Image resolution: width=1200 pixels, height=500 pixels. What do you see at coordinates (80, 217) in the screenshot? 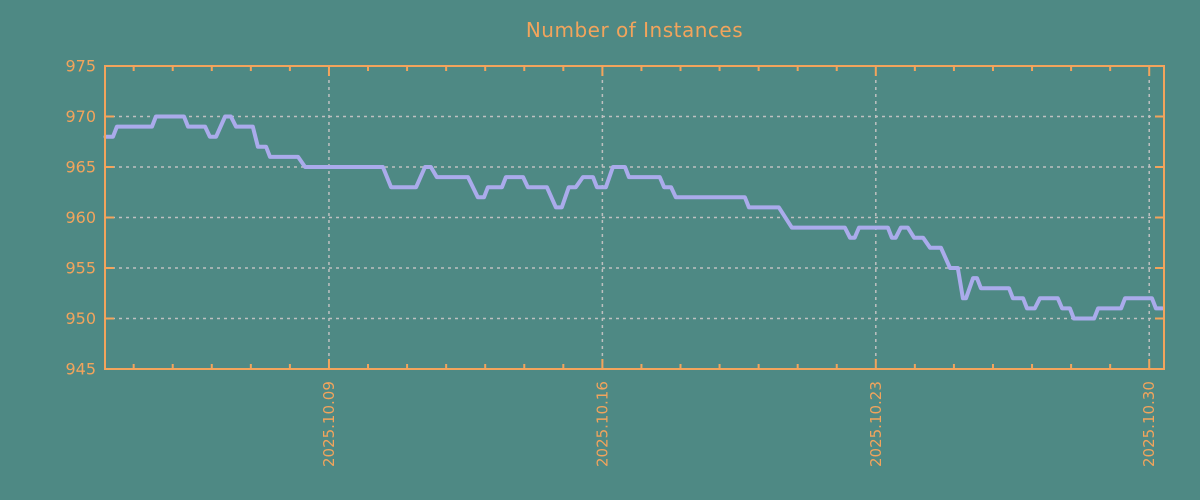
I see `y-tick-label: 960` at bounding box center [80, 217].